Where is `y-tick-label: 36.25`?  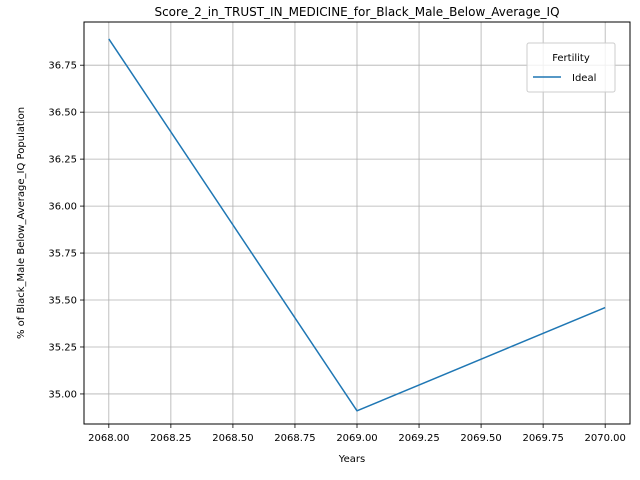
y-tick-label: 36.25 is located at coordinates (62, 160).